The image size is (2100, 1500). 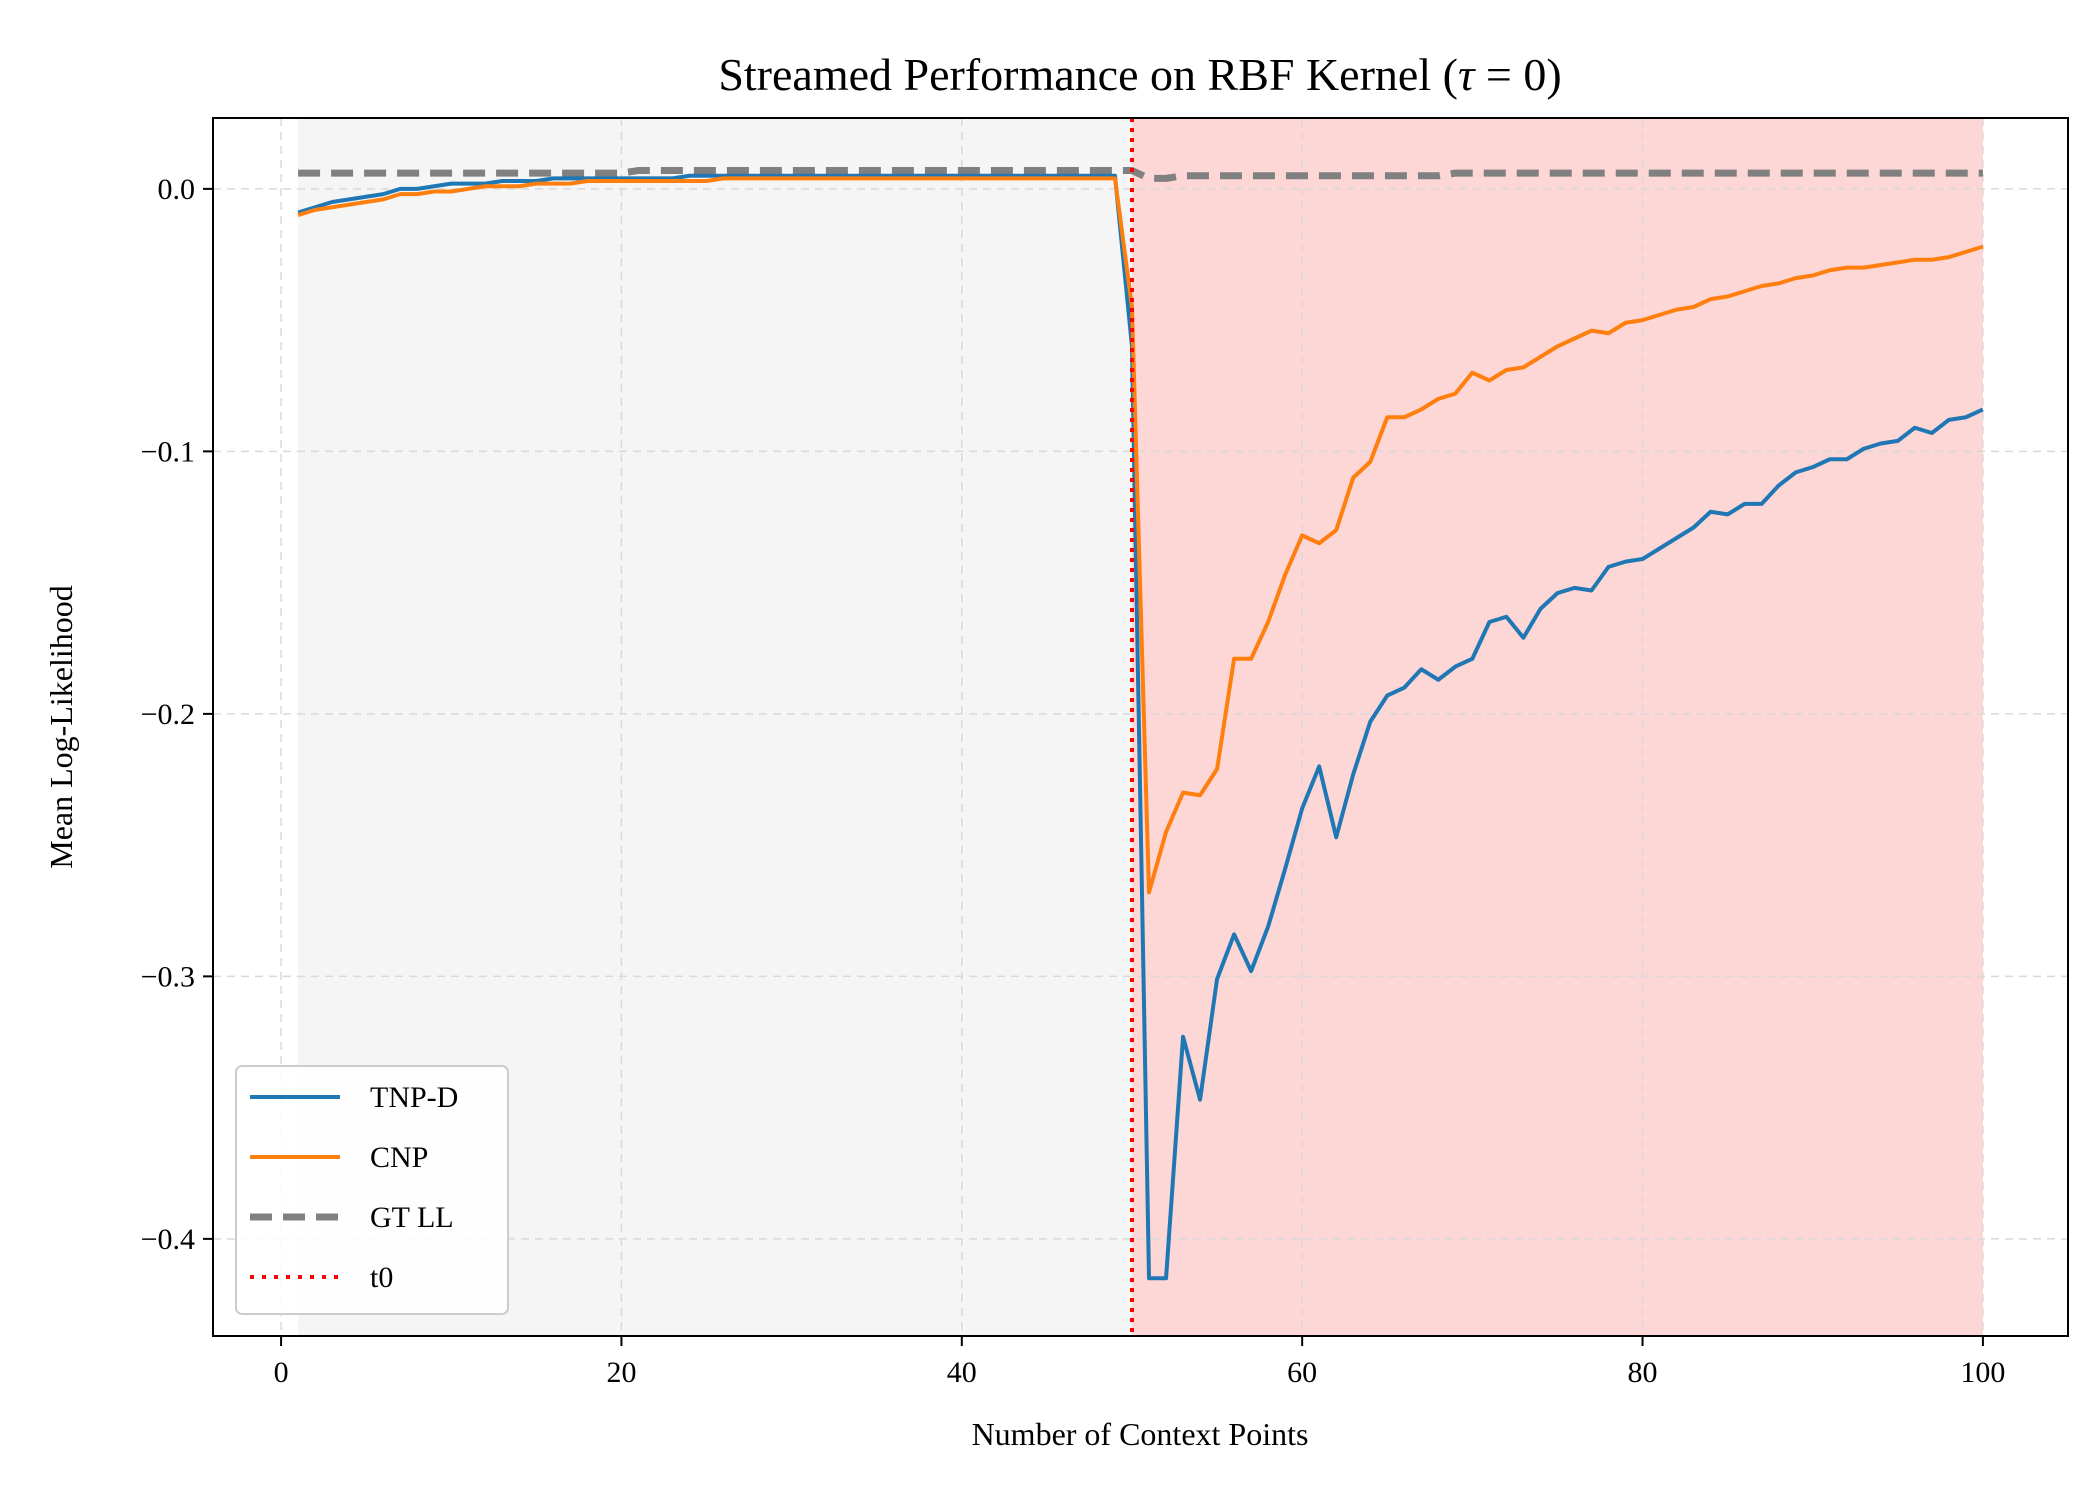 I want to click on x-tick-label: 60, so click(x=1302, y=1372).